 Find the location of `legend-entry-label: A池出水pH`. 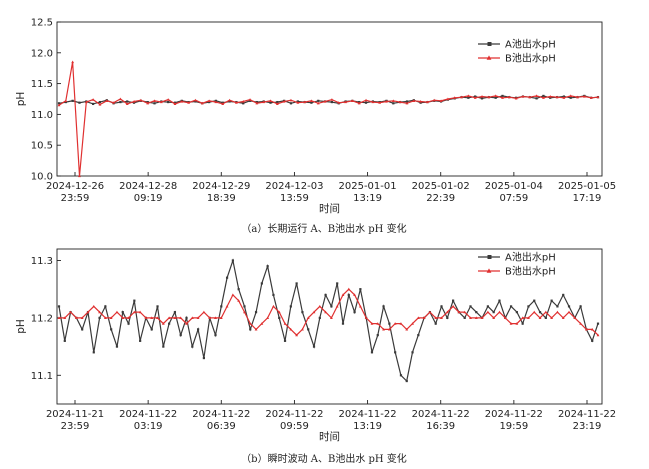

legend-entry-label: A池出水pH is located at coordinates (530, 257).